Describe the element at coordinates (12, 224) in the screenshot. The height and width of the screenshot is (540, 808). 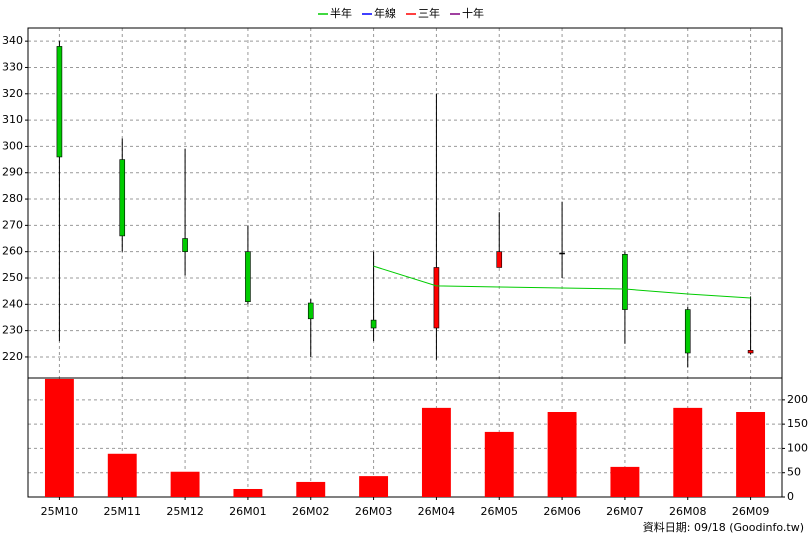
I see `y-tick-label: 270` at that location.